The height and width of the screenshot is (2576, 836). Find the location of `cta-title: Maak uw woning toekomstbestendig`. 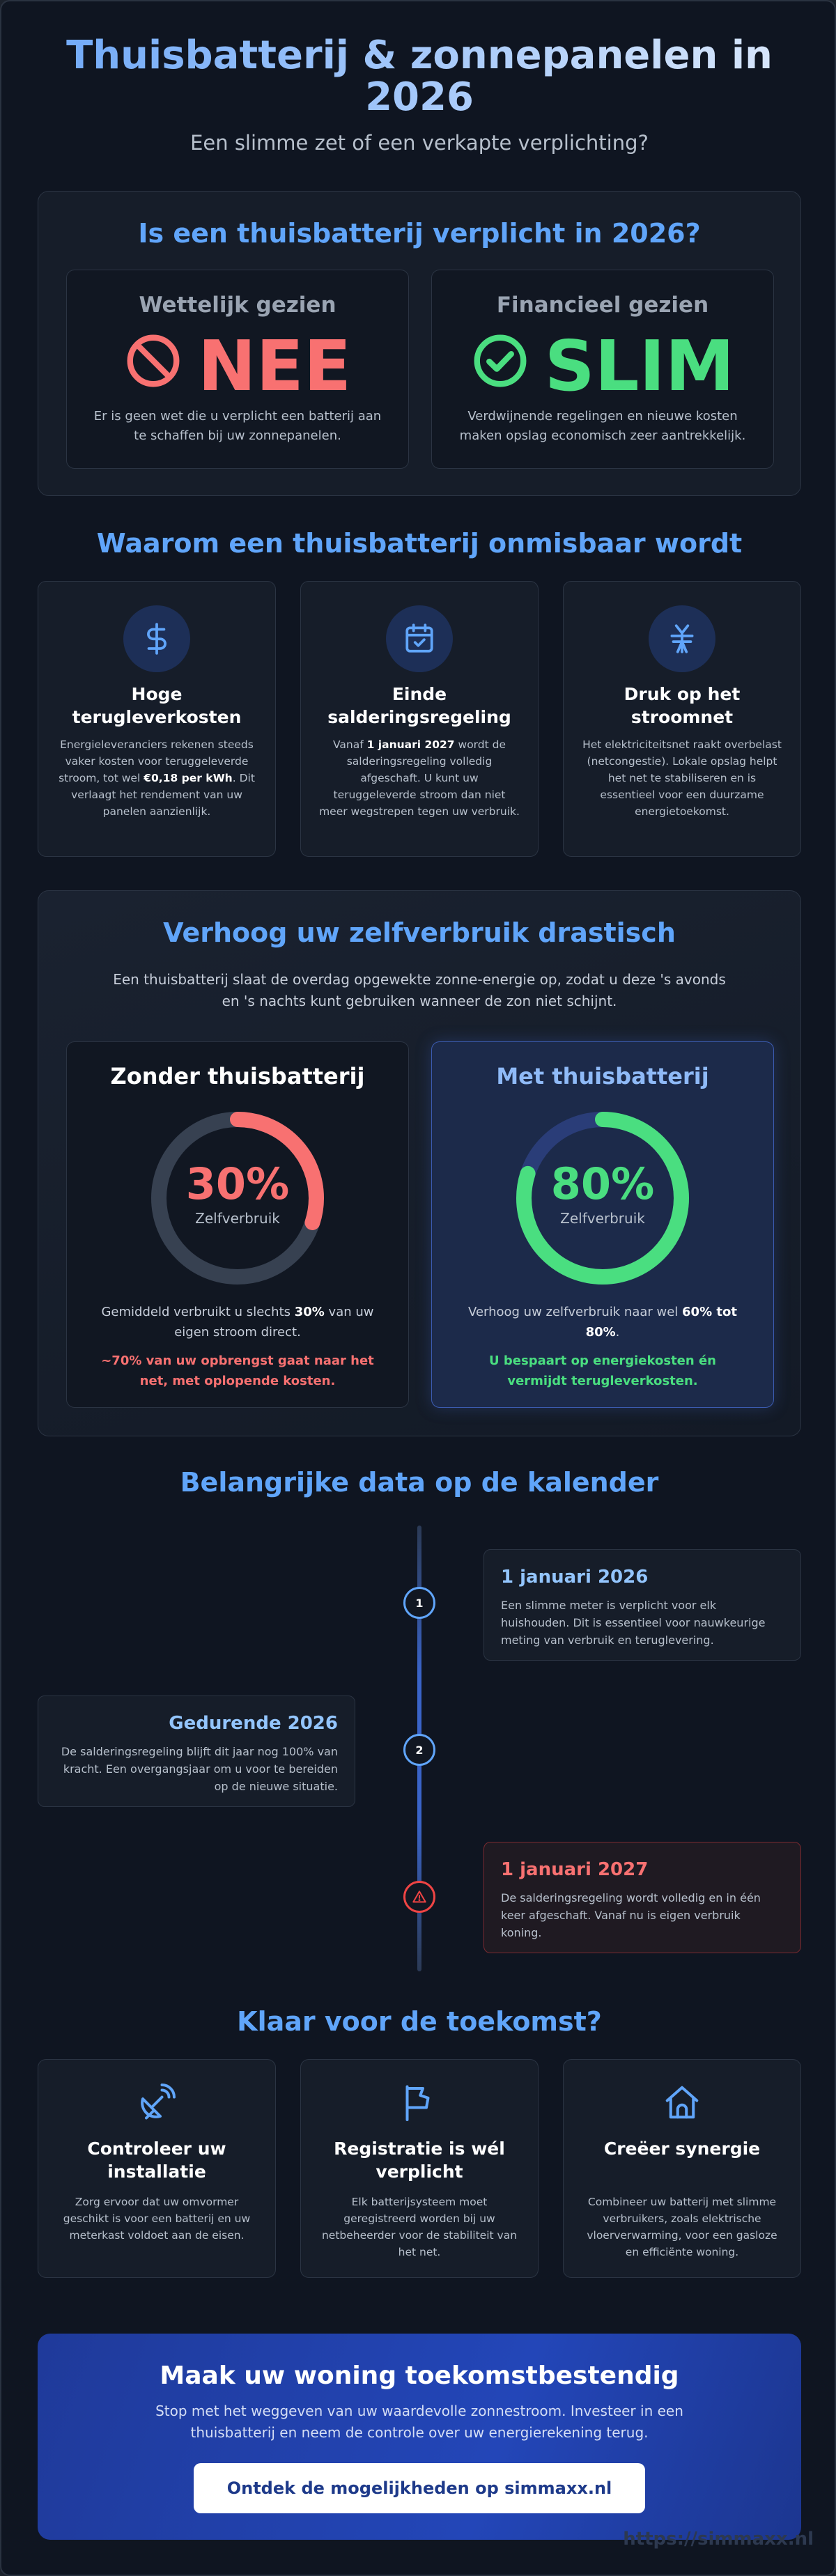

cta-title: Maak uw woning toekomstbestendig is located at coordinates (419, 2375).